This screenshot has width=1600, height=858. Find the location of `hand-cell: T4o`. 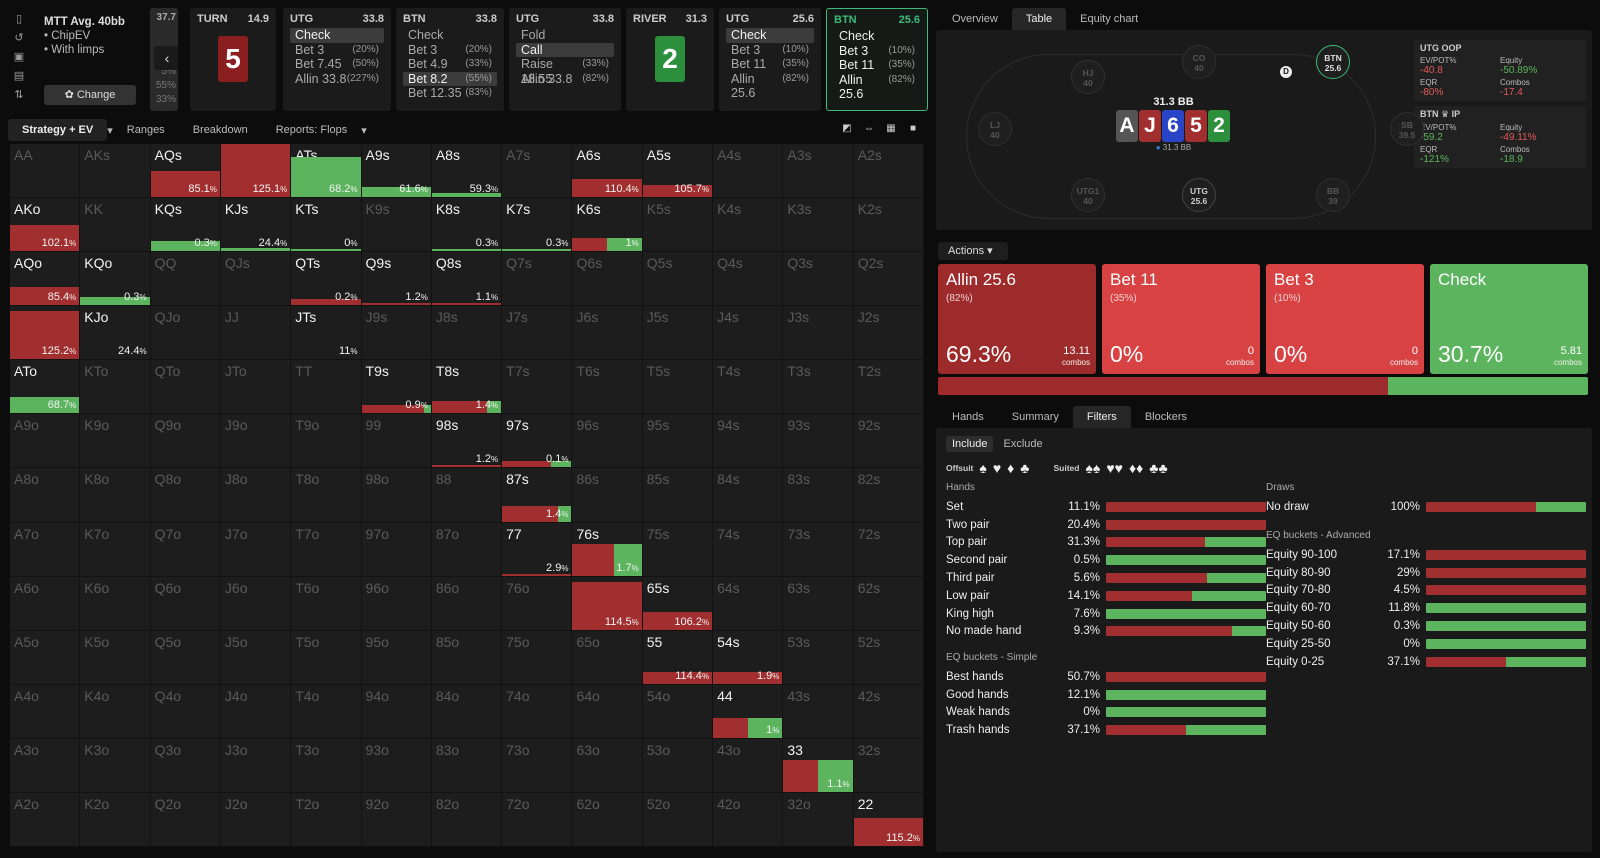

hand-cell: T4o is located at coordinates (326, 711).